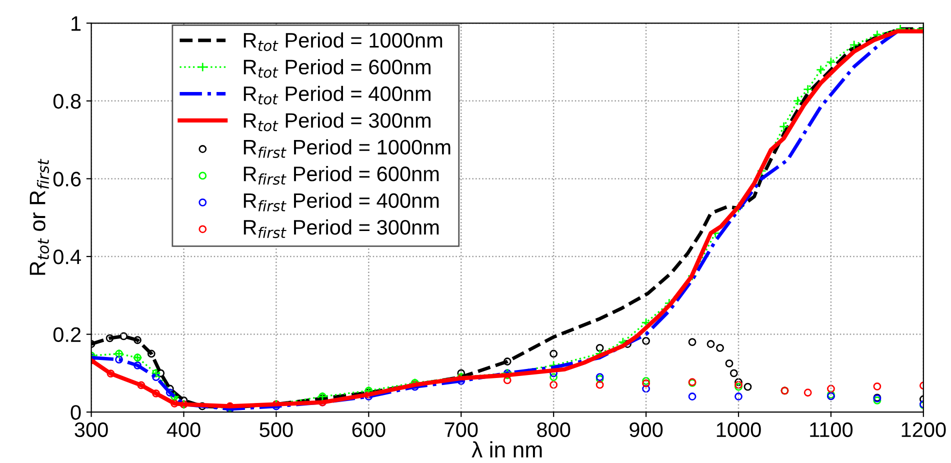 Image resolution: width=951 pixels, height=463 pixels. I want to click on y-tick-label: 0, so click(75, 412).